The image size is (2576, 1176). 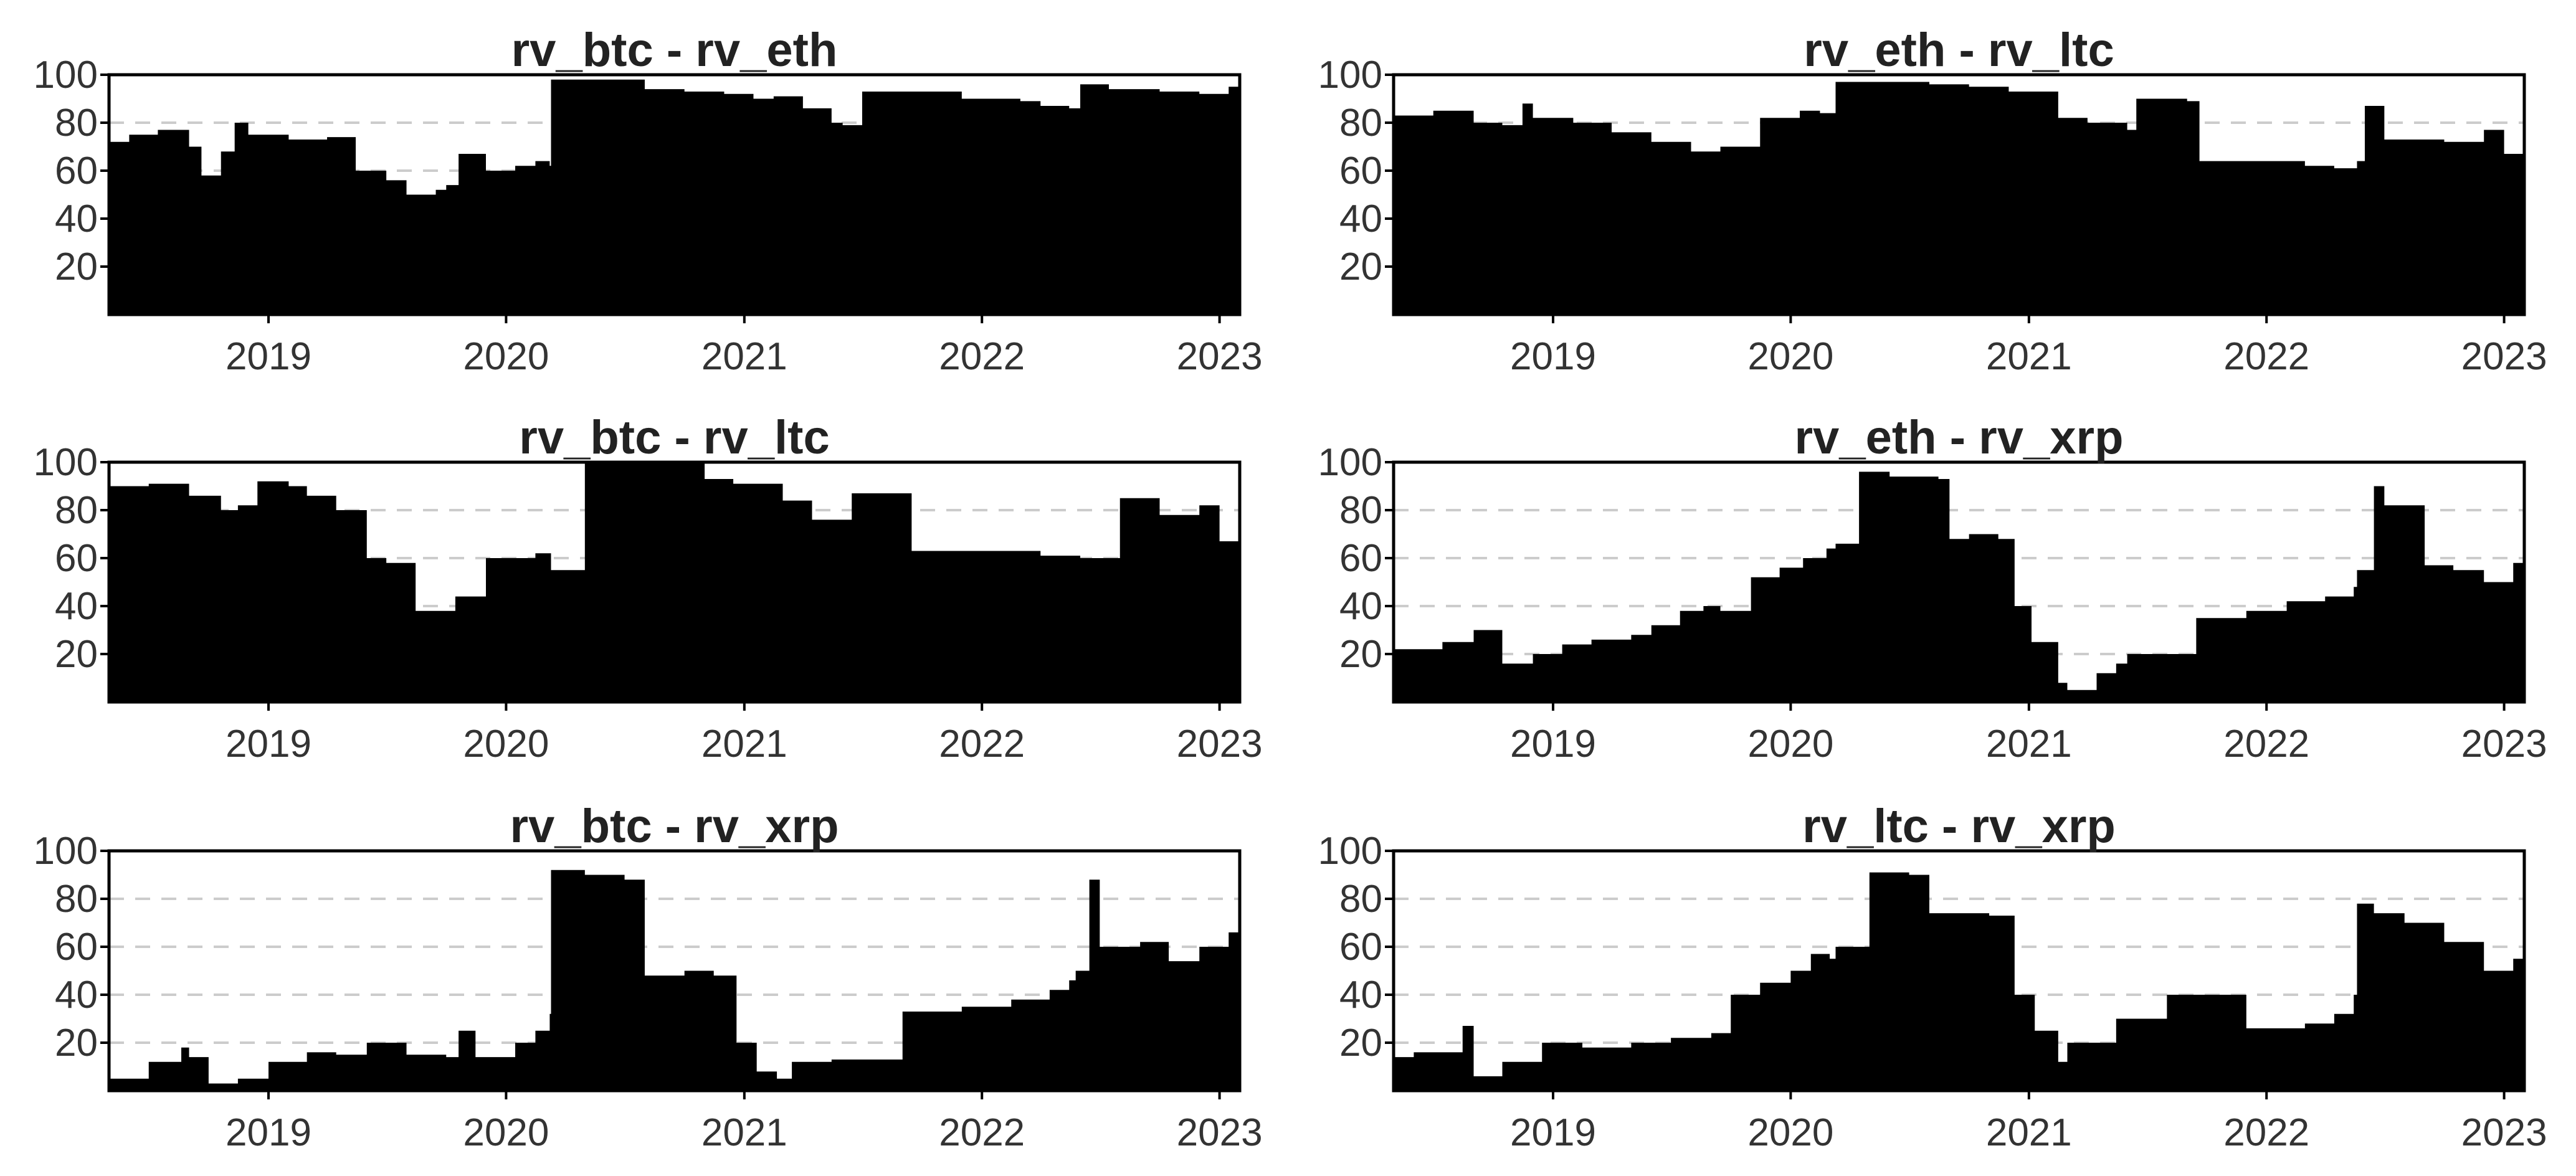 I want to click on chart-title: rv_btc - rv_ltc, so click(x=674, y=437).